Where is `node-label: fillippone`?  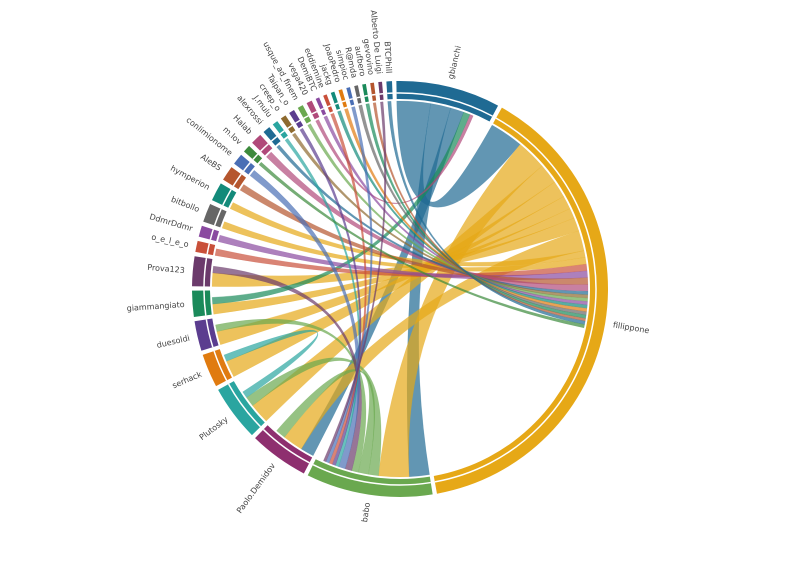
node-label: fillippone is located at coordinates (631, 327).